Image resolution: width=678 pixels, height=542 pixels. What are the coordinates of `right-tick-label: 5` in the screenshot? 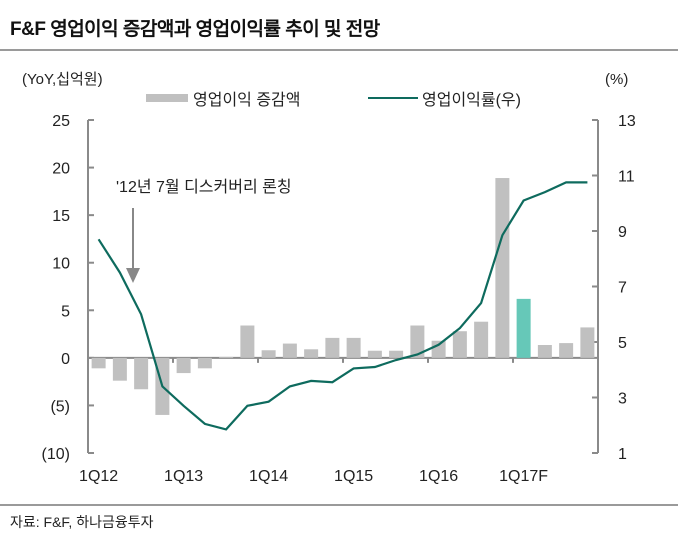 It's located at (622, 343).